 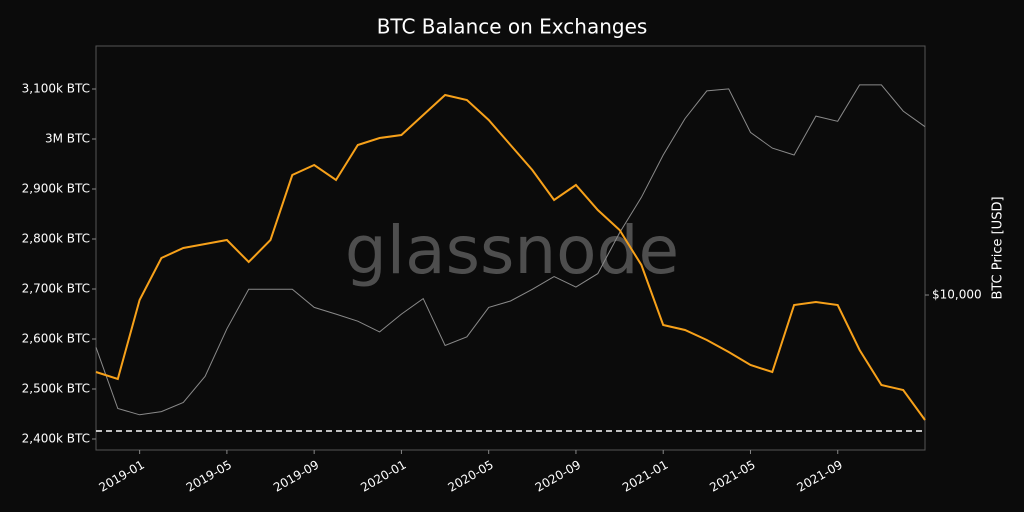 I want to click on y-tick-label: 2,600k BTC, so click(x=56, y=339).